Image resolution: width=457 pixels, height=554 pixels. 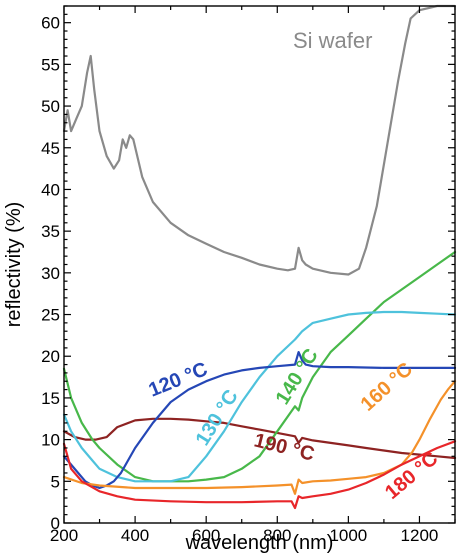 I want to click on x-tick-label: 1000, so click(x=348, y=535).